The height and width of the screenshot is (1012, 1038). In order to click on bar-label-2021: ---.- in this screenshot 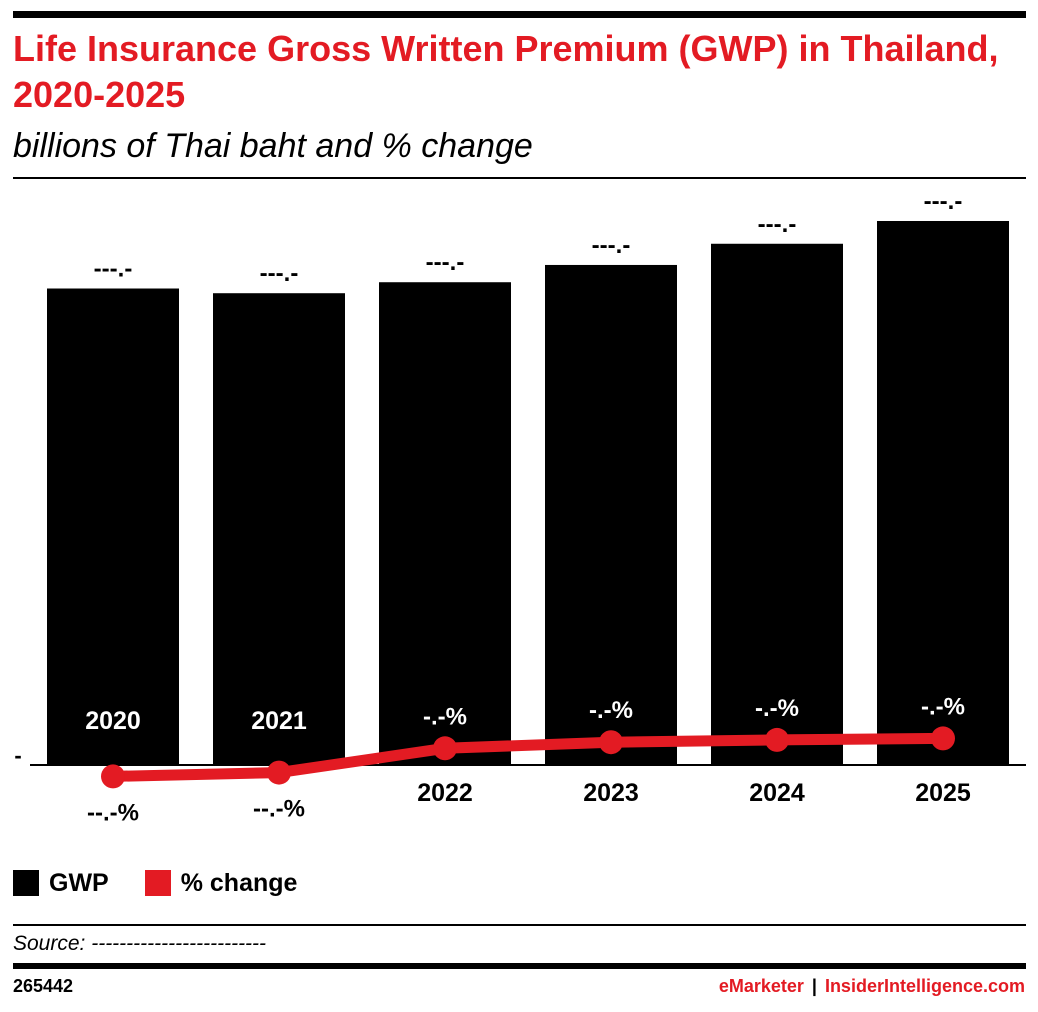, I will do `click(279, 273)`.